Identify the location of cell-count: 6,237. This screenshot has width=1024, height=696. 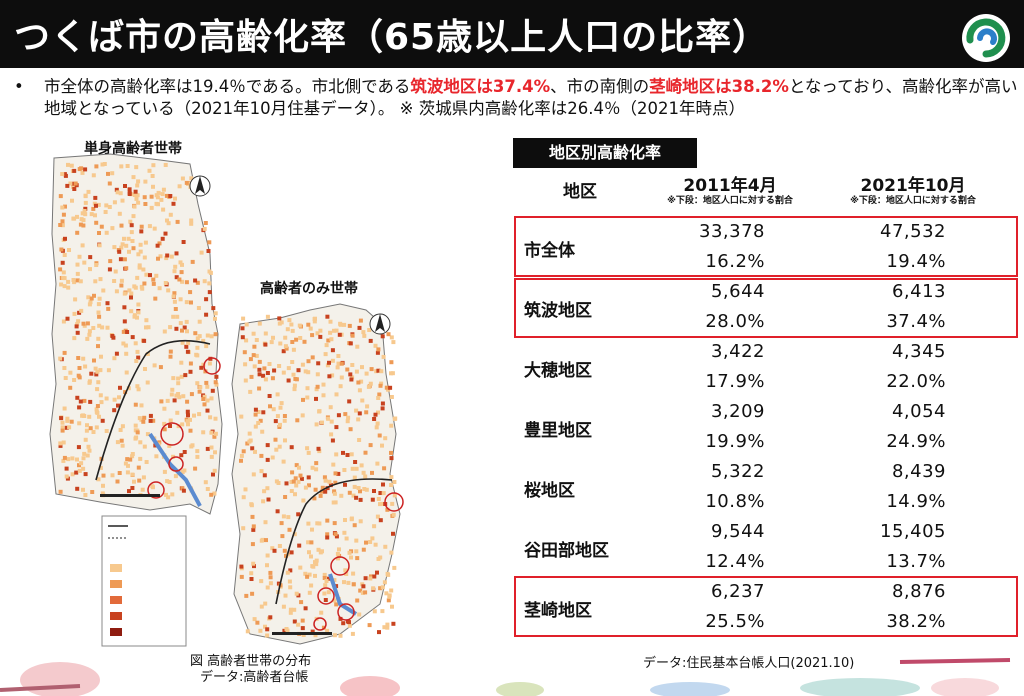
(737, 591).